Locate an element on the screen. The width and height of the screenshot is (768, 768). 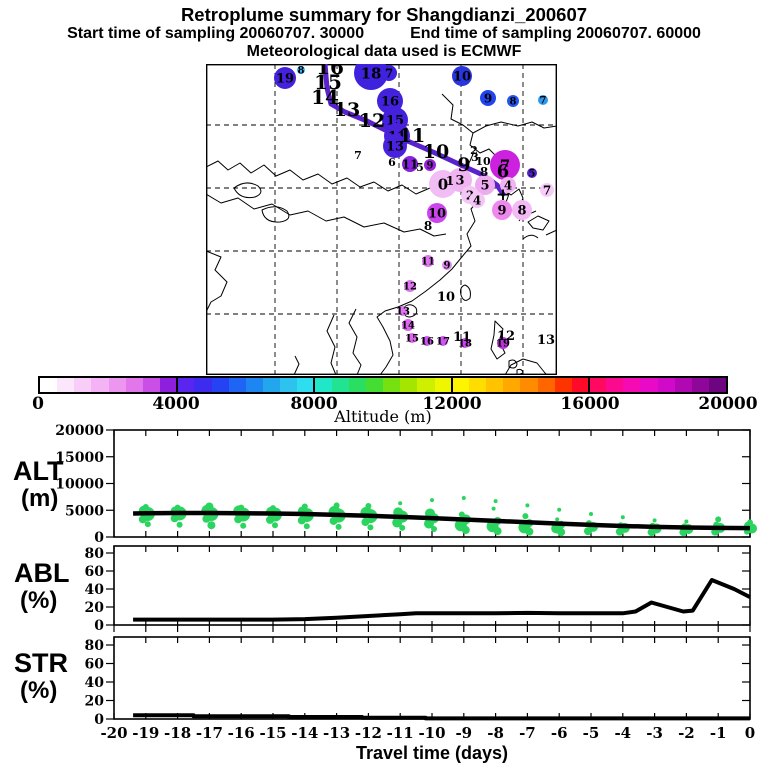
map-number-label: 10 is located at coordinates (446, 297).